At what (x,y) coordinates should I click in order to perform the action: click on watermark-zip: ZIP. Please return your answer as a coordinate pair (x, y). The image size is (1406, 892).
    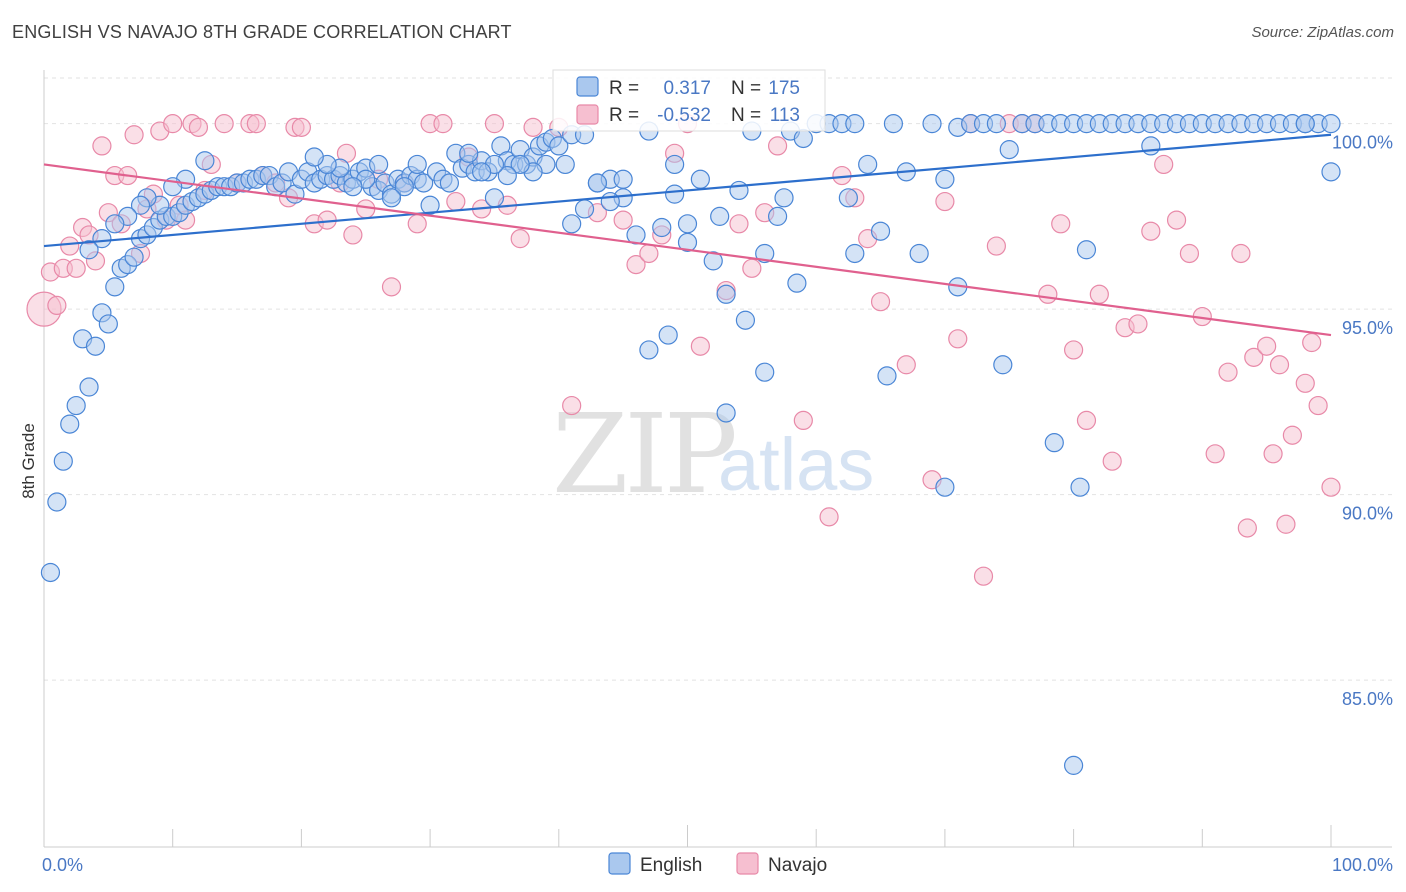
    Looking at the image, I should click on (643, 454).